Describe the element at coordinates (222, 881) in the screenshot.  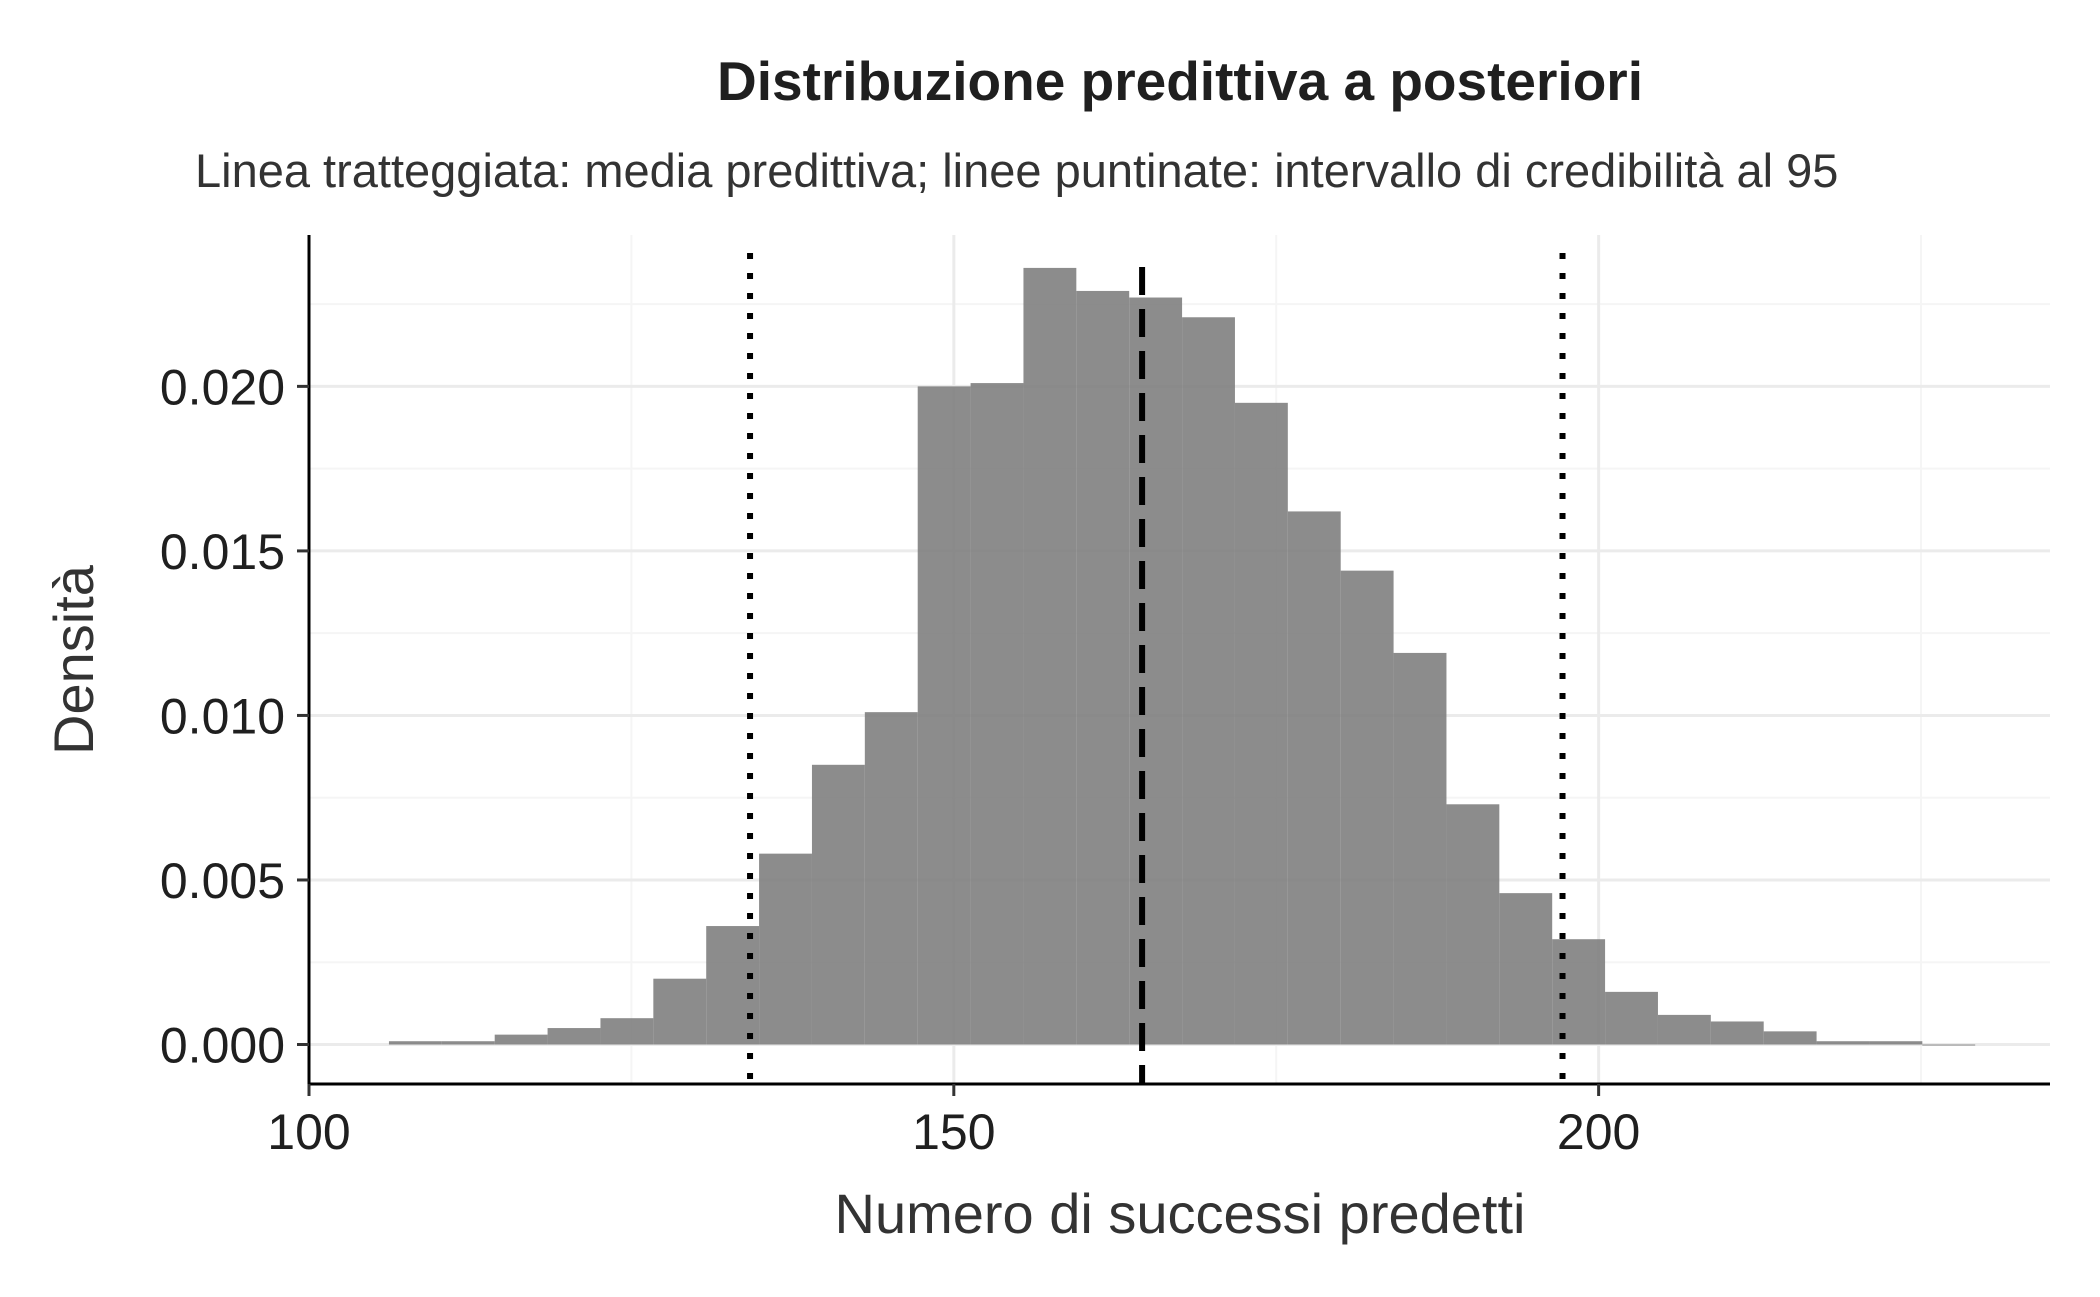
I see `y-tick-label: 0.005` at that location.